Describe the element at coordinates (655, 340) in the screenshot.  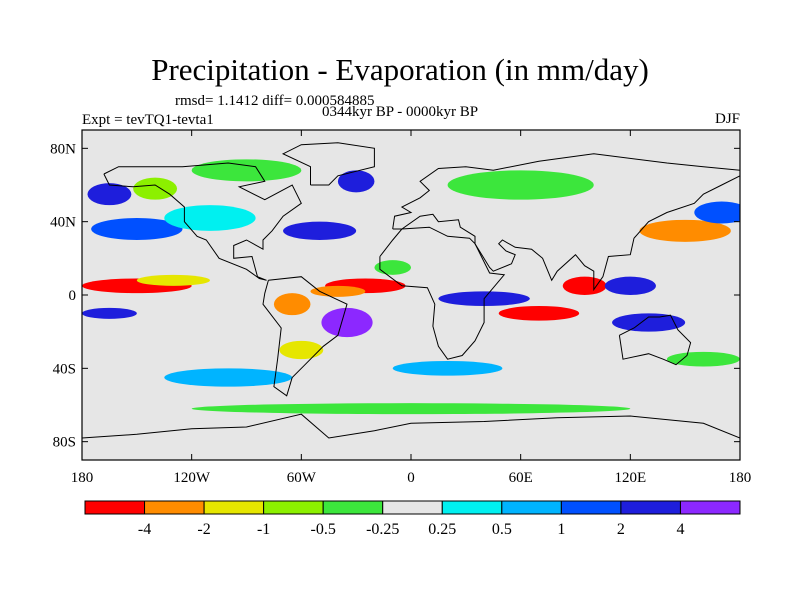
I see `australia-coast` at that location.